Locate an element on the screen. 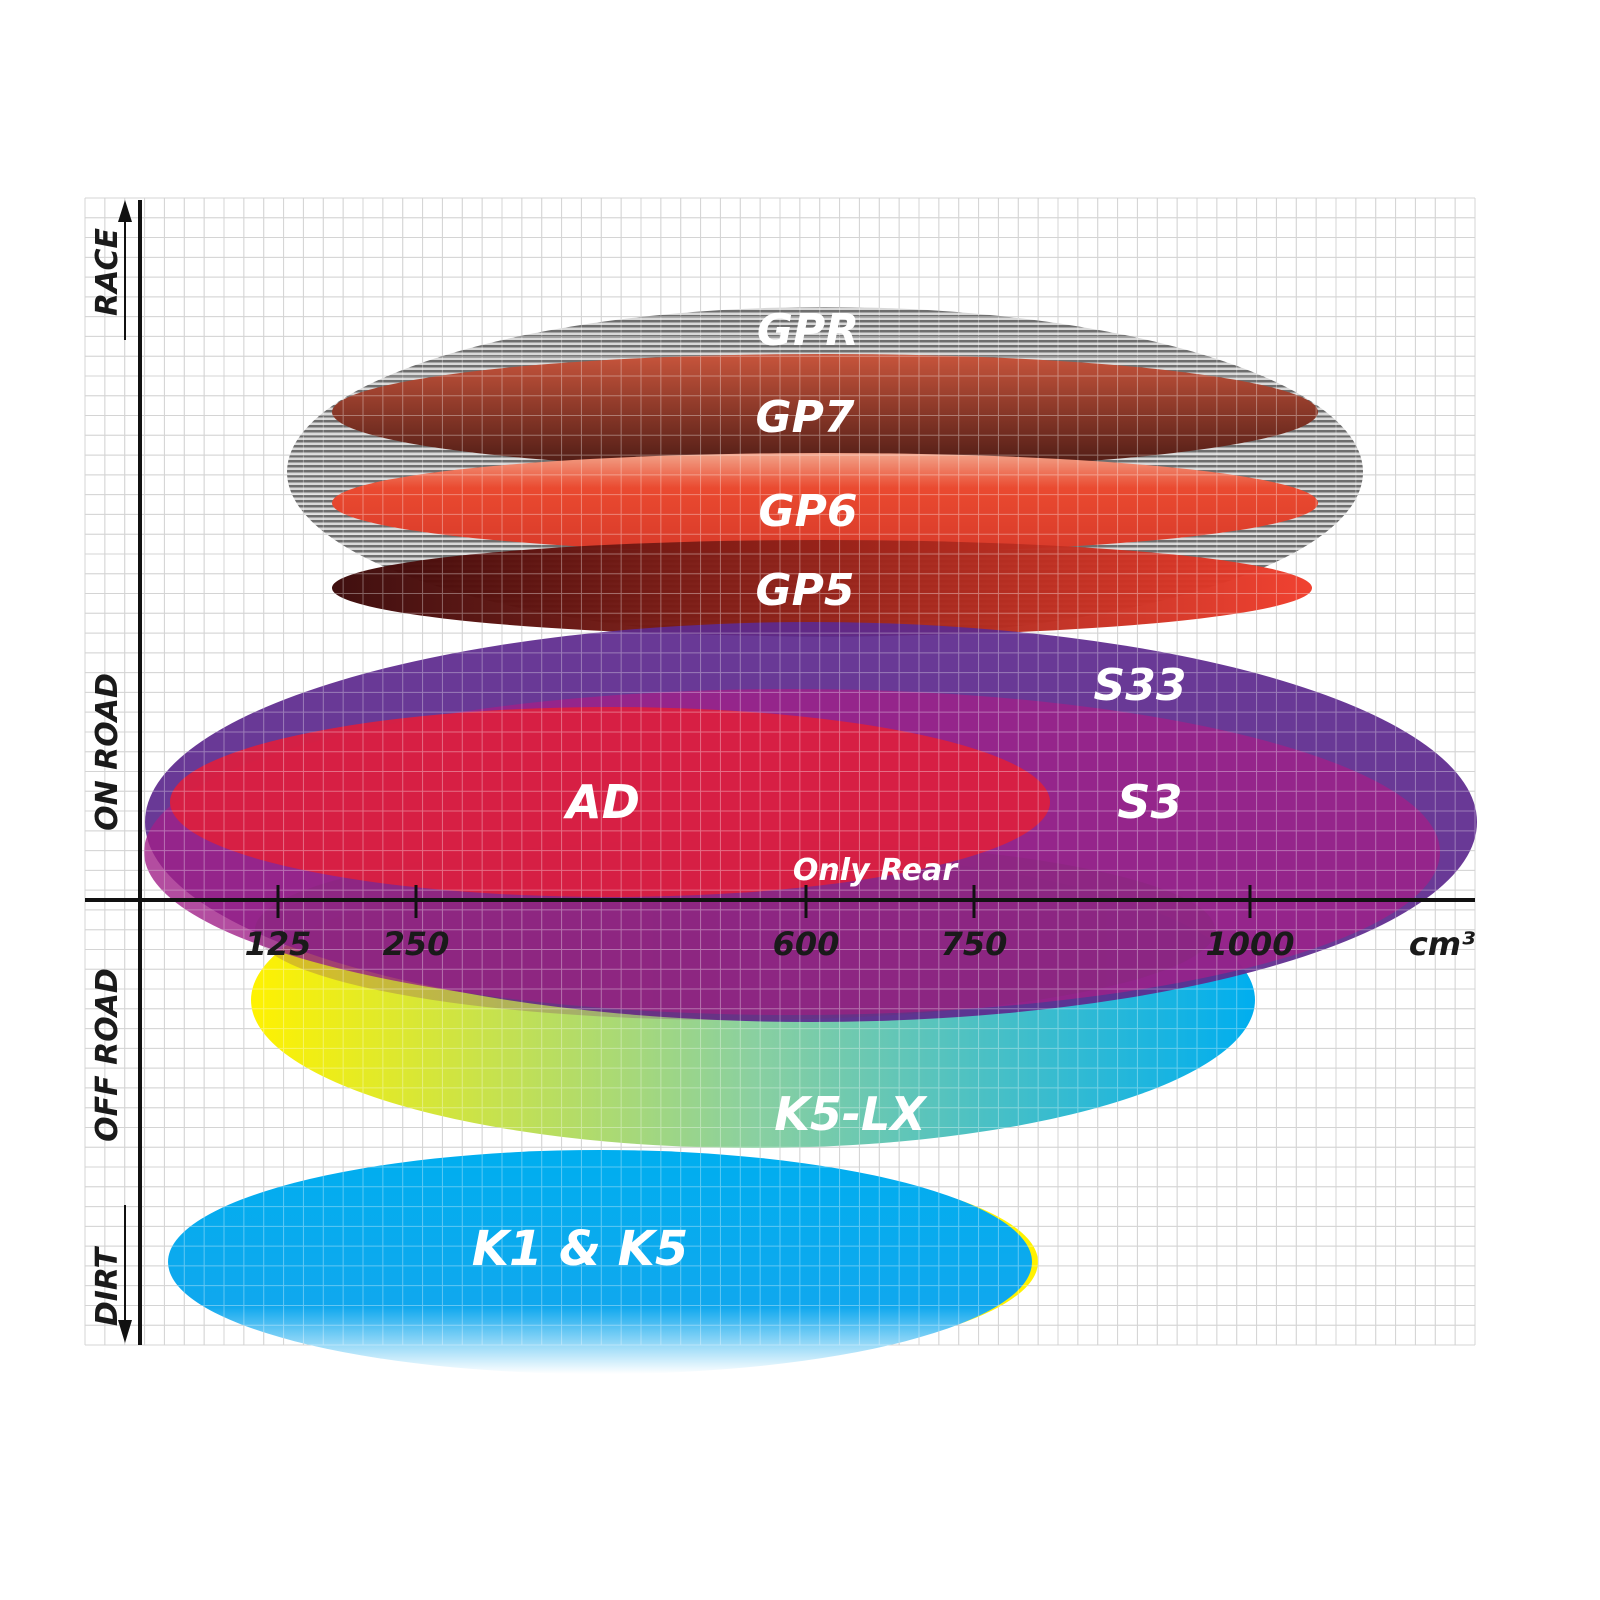  label-k5lx: K5-LX is located at coordinates (851, 1114).